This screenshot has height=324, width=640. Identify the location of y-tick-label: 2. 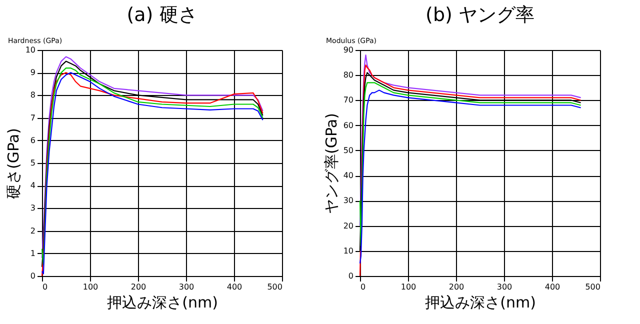
(33, 231).